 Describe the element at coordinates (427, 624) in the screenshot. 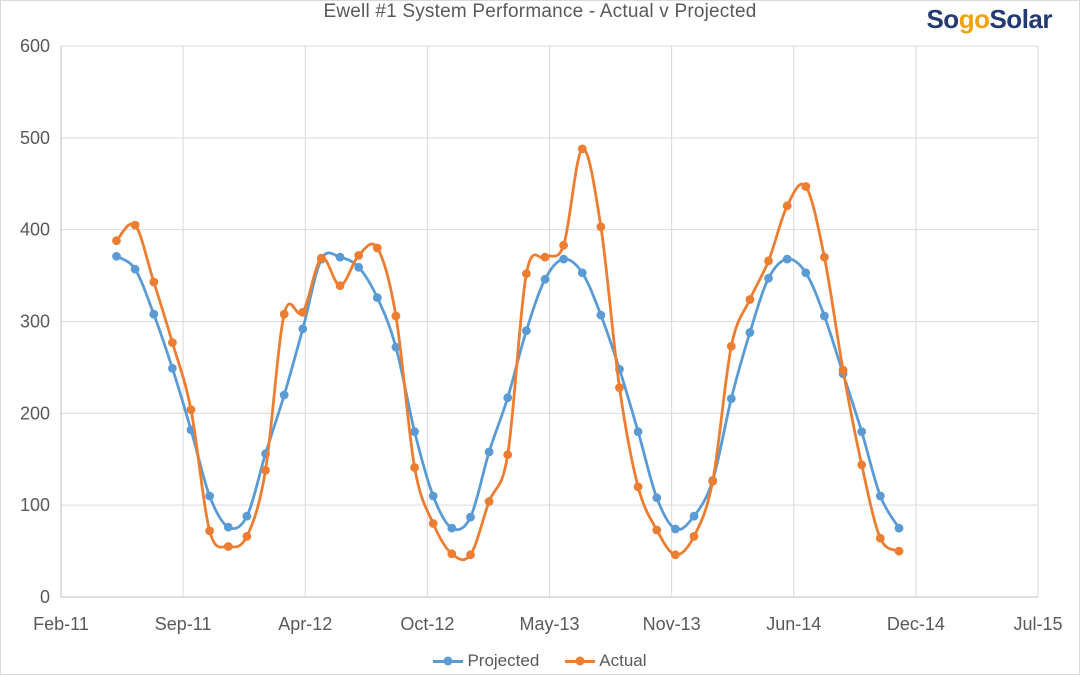

I see `x-tick-label: Oct-12` at that location.